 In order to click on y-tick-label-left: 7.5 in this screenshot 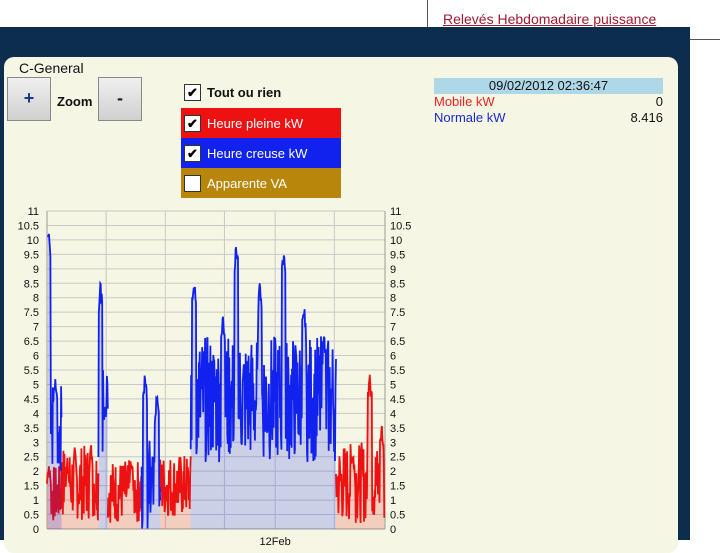, I will do `click(31, 313)`.